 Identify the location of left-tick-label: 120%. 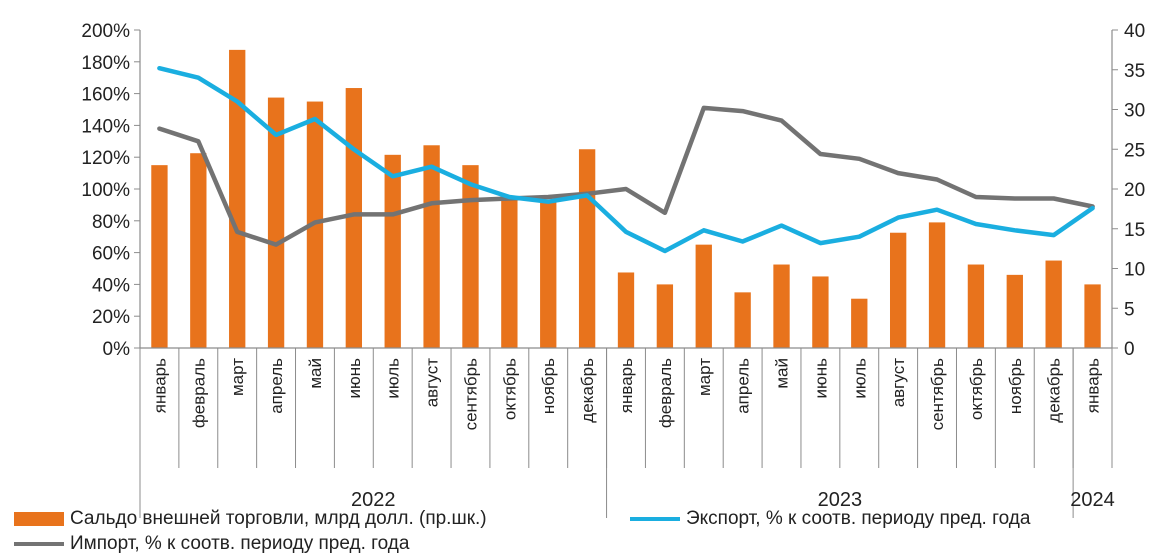
(105, 158).